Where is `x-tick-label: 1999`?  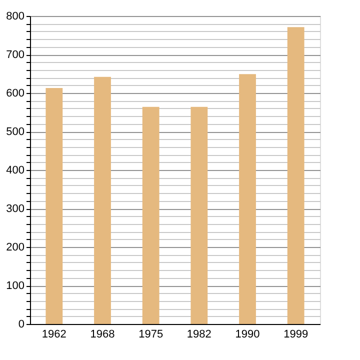
x-tick-label: 1999 is located at coordinates (296, 334).